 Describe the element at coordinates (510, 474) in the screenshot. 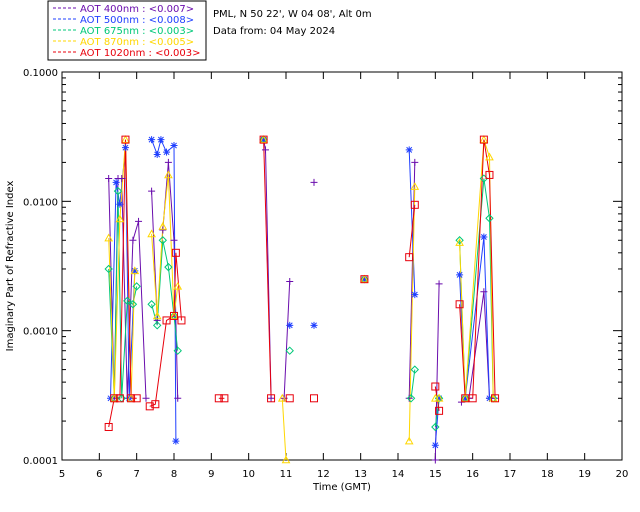

I see `x-tick-label: 17` at that location.